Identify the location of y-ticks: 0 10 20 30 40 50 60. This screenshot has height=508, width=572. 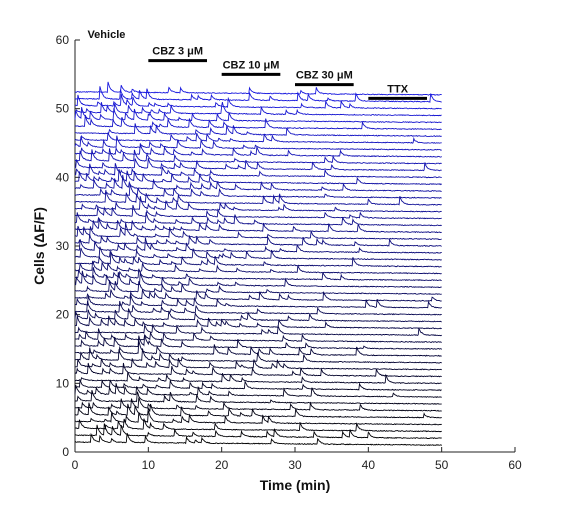
(68, 246).